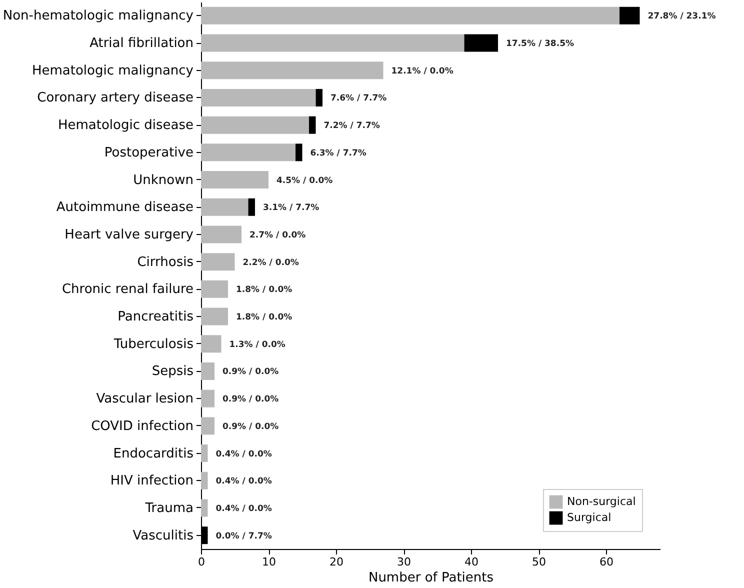 This screenshot has height=588, width=744. I want to click on annotation: 1.3% / 0.0%, so click(257, 345).